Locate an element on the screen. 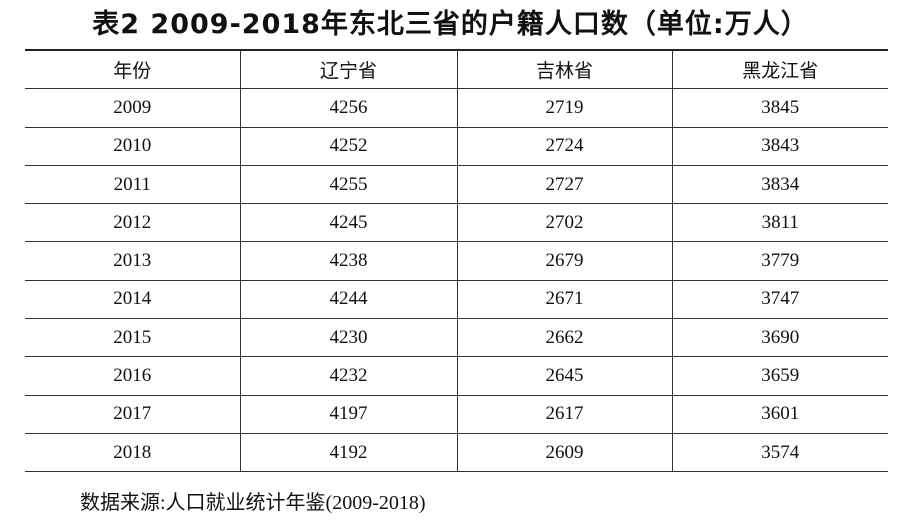  table-row: 2017 4197 2617 3601 is located at coordinates (456, 414).